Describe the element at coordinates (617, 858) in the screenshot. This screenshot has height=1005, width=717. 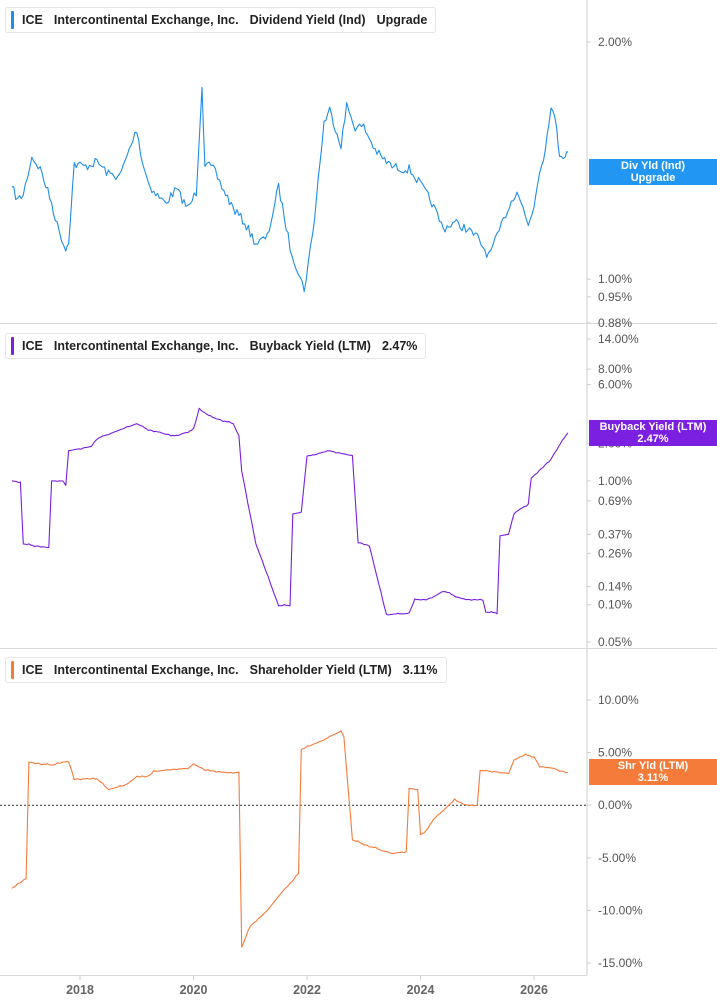
I see `y-tick-label: -5.00%` at that location.